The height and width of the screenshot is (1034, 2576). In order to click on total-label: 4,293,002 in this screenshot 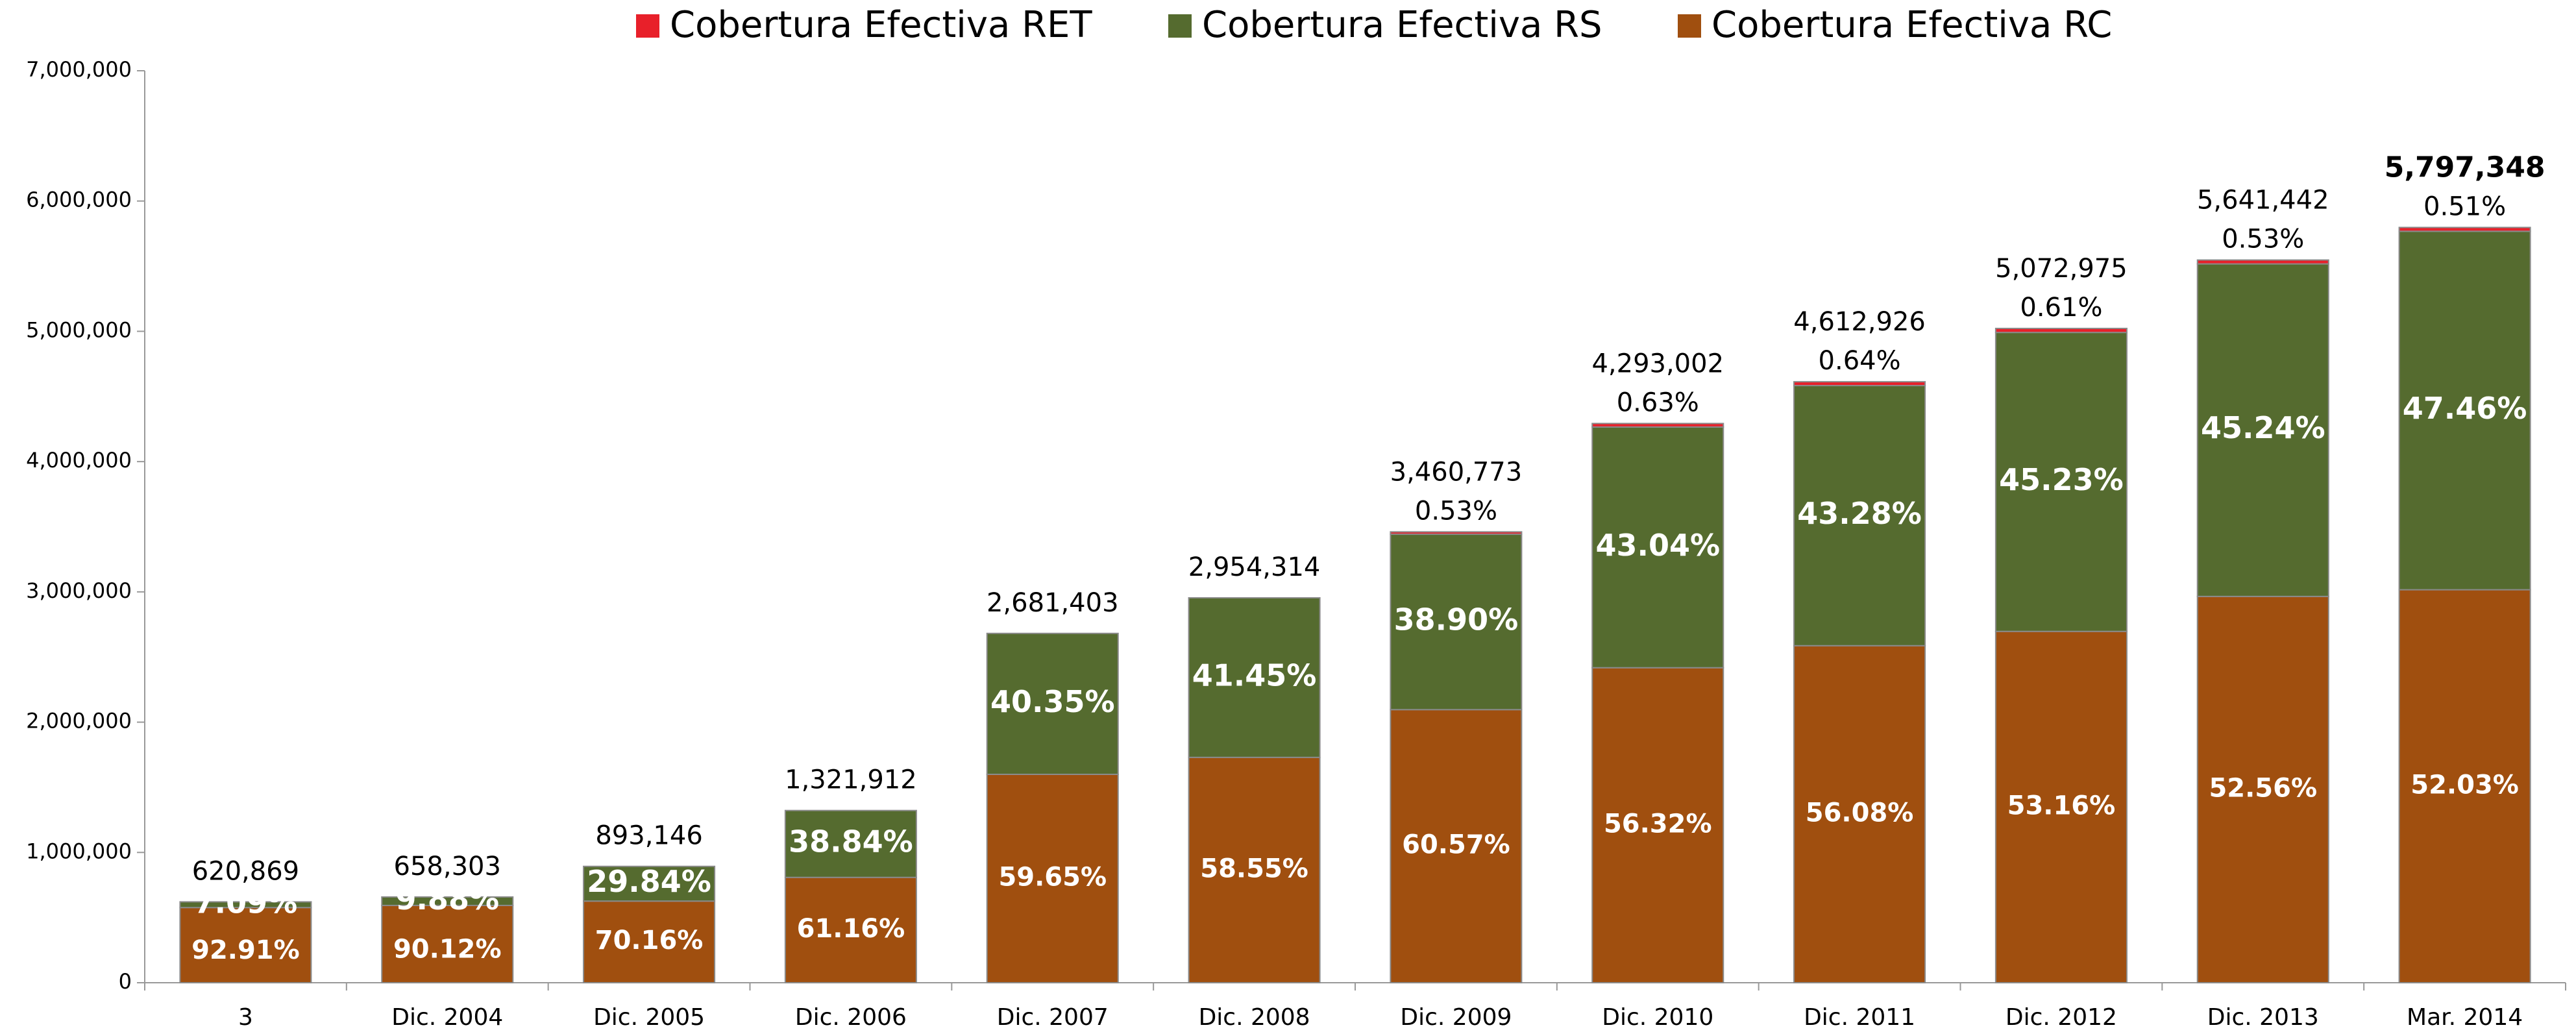, I will do `click(1657, 363)`.